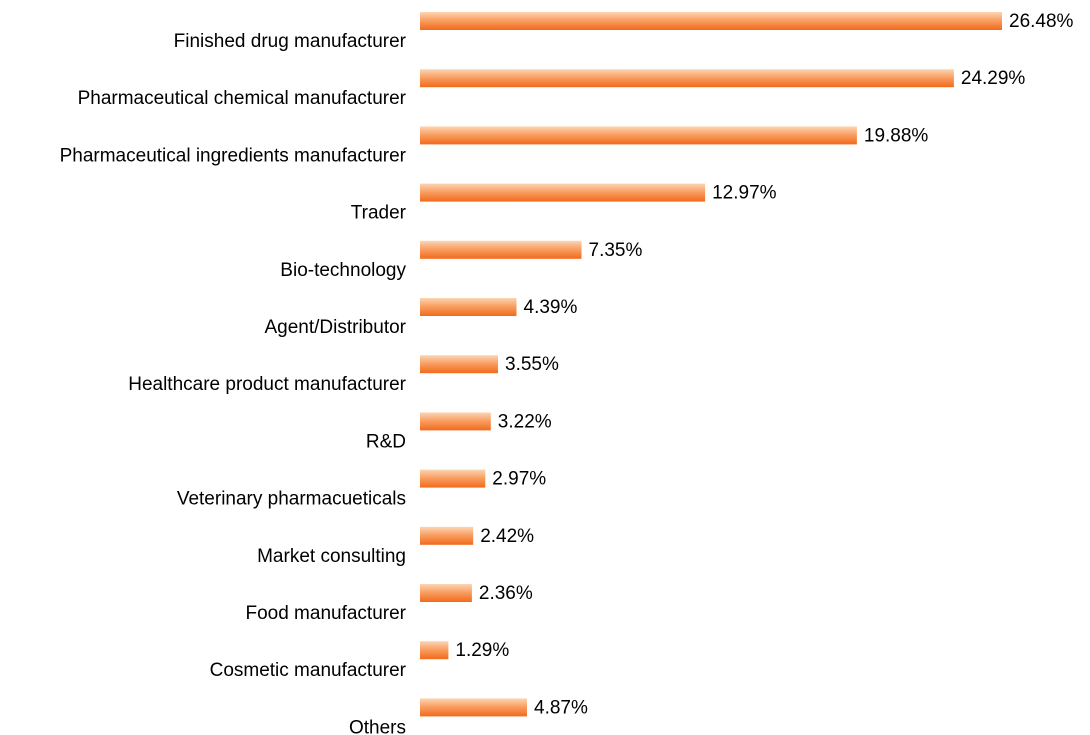  Describe the element at coordinates (532, 364) in the screenshot. I see `value-label-6: 3.55%` at that location.